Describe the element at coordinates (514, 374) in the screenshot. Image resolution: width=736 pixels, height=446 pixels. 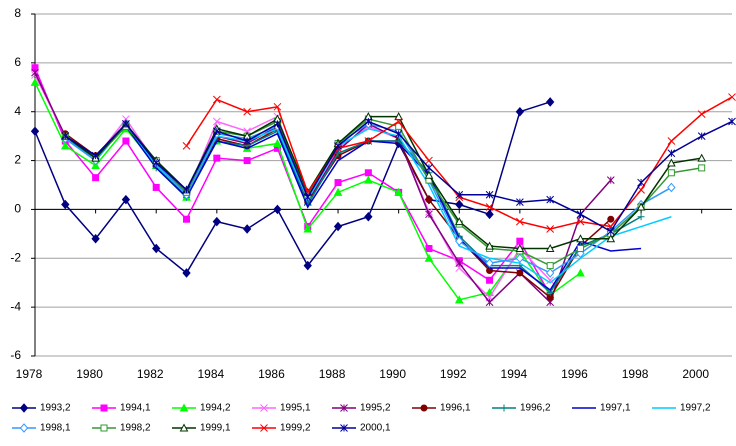
I see `x-tick-label: 1994` at that location.